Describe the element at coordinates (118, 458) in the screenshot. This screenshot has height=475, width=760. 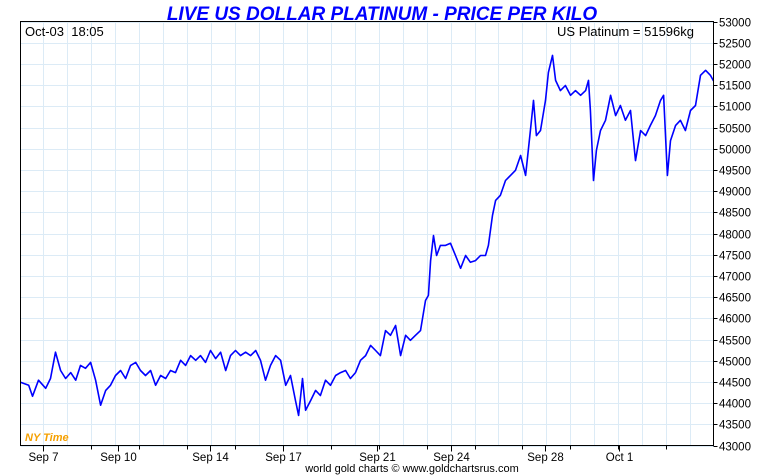
I see `x-tick-label: Sep 10` at that location.